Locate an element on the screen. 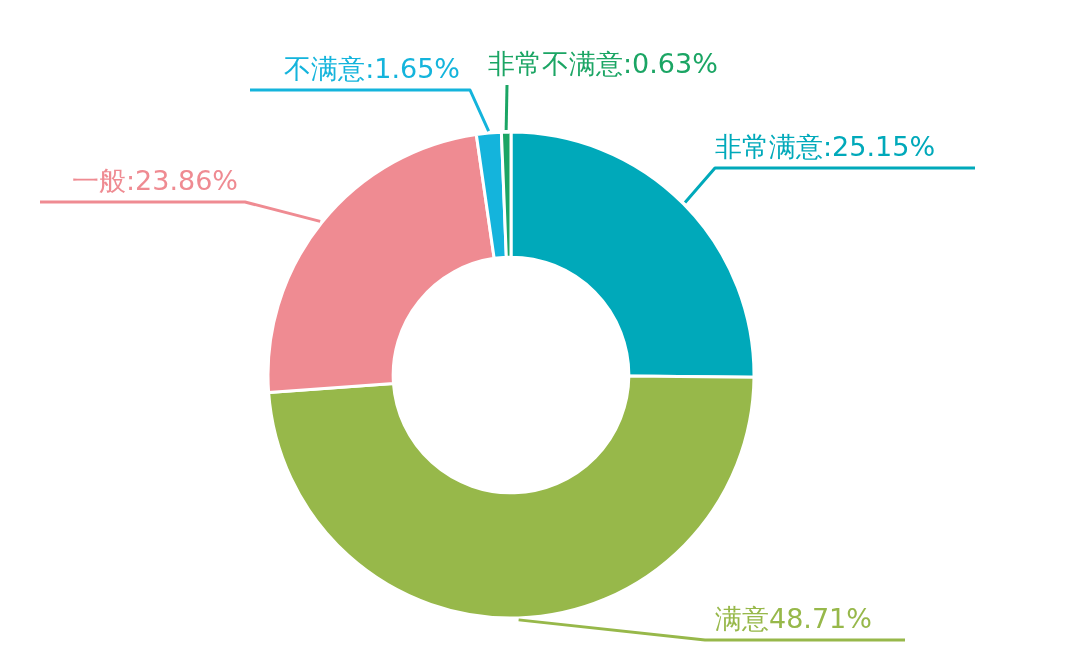  slice-label: 满意48.71% is located at coordinates (793, 618).